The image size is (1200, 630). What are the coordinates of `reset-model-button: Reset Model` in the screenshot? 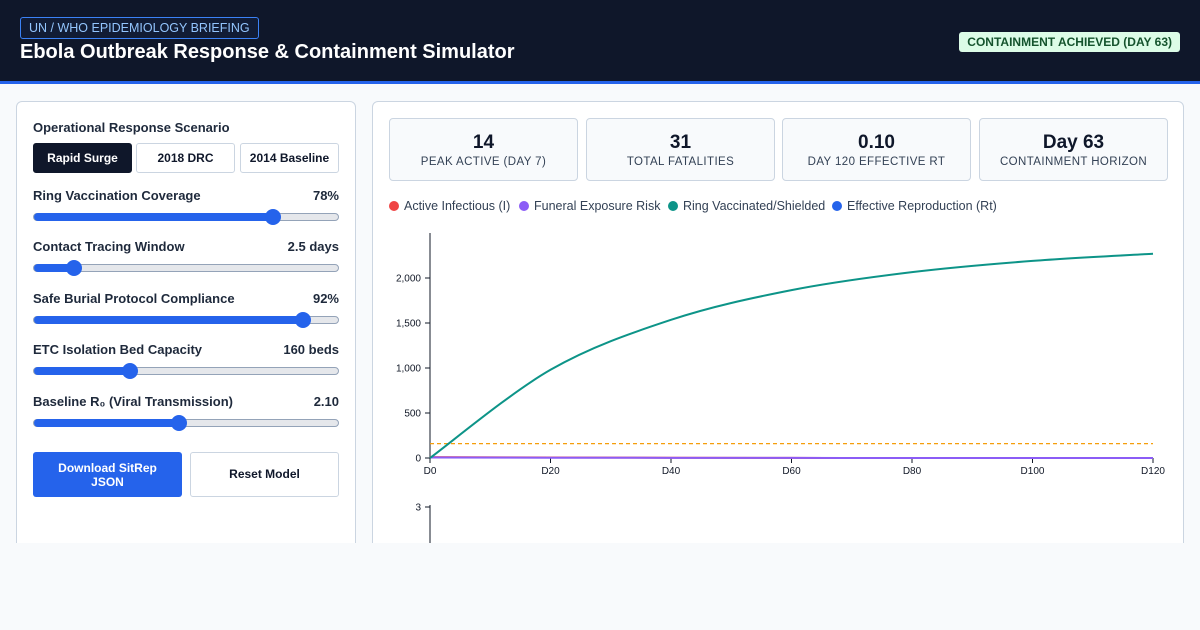 It's located at (264, 474).